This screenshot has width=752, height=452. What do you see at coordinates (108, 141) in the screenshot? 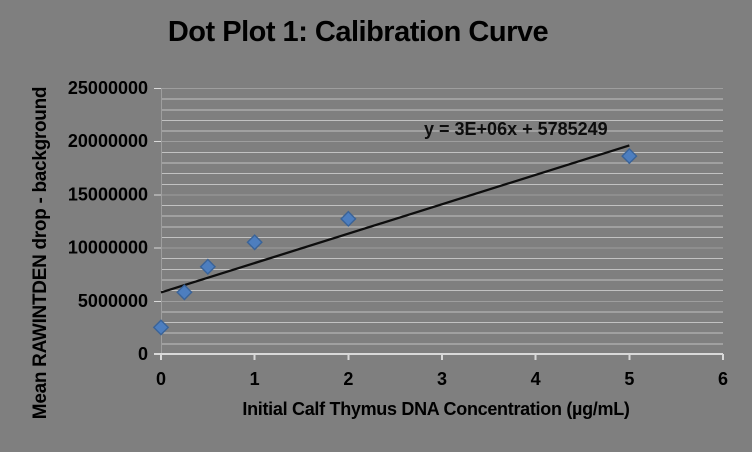
I see `y-tick-label: 20000000` at bounding box center [108, 141].